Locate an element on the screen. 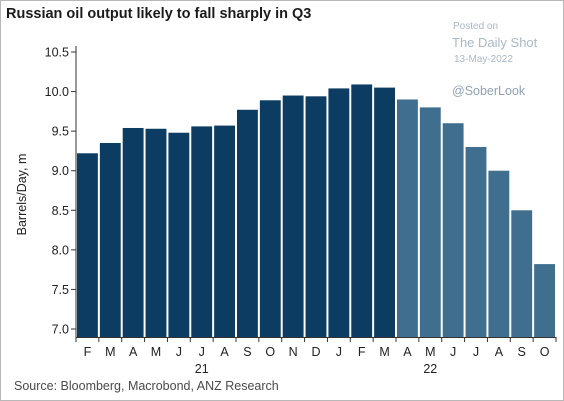 The image size is (564, 401). year-label: 21 is located at coordinates (202, 369).